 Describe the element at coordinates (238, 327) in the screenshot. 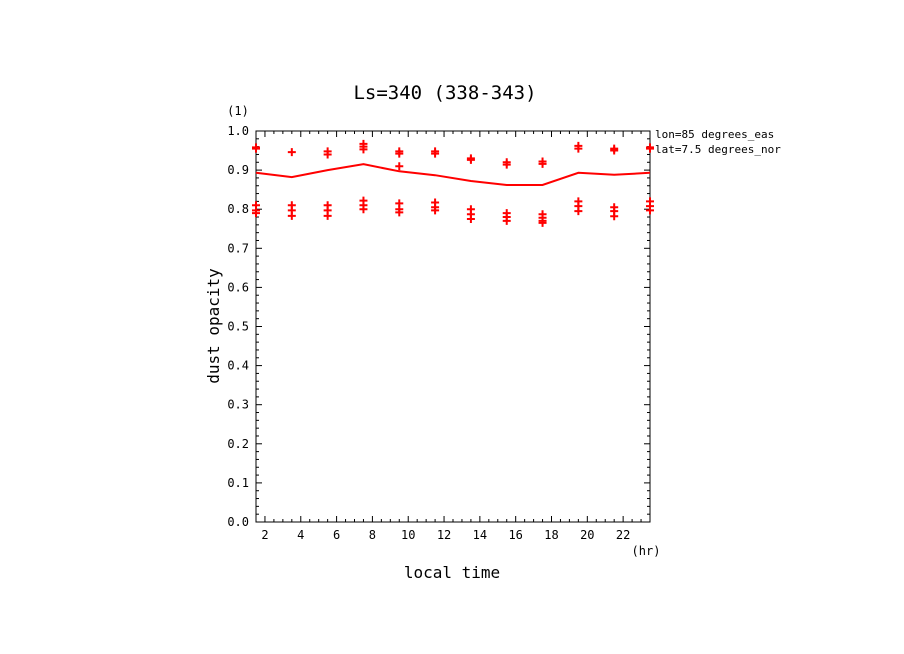

I see `y-tick-label: 0.5` at that location.